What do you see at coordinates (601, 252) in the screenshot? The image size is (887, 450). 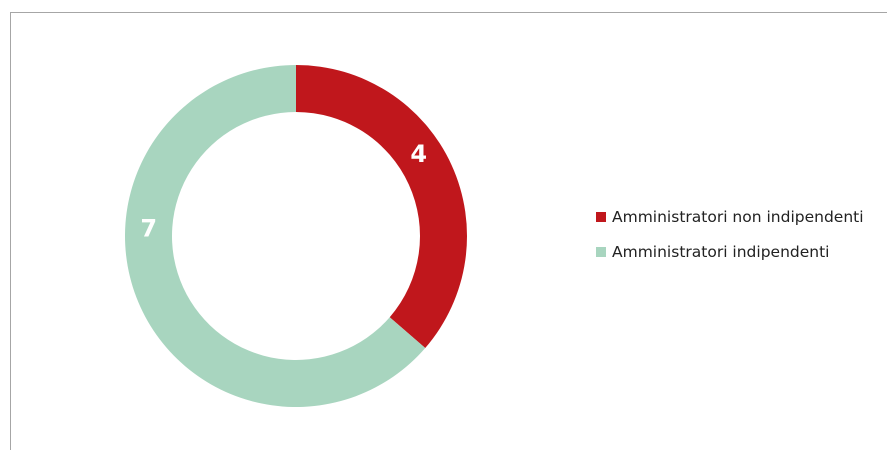 I see `legend-swatch-independent` at bounding box center [601, 252].